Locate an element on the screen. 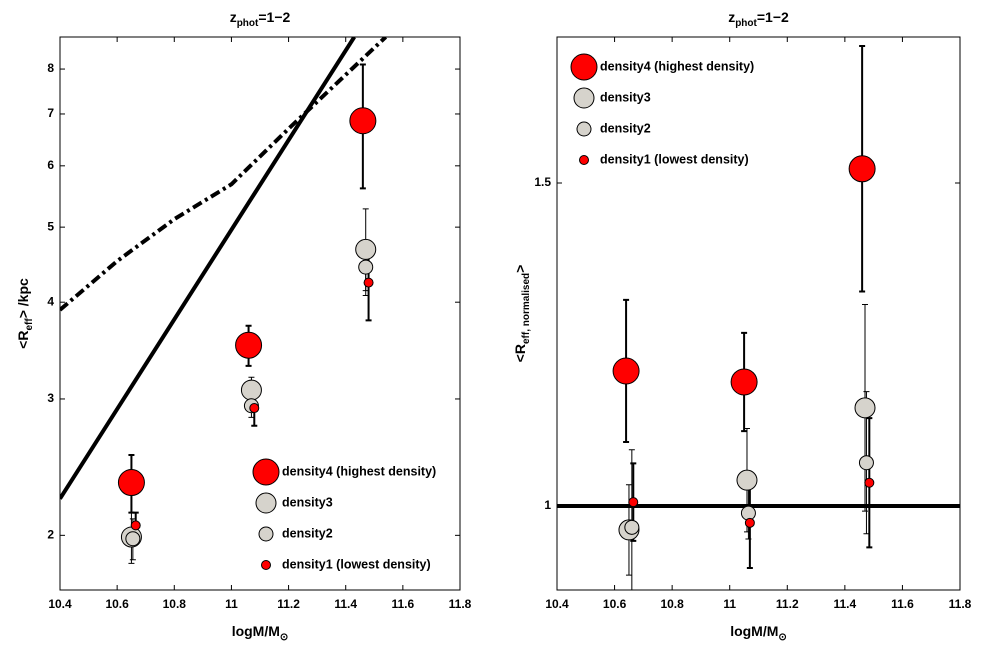 The height and width of the screenshot is (656, 981). model-line is located at coordinates (224, 174).